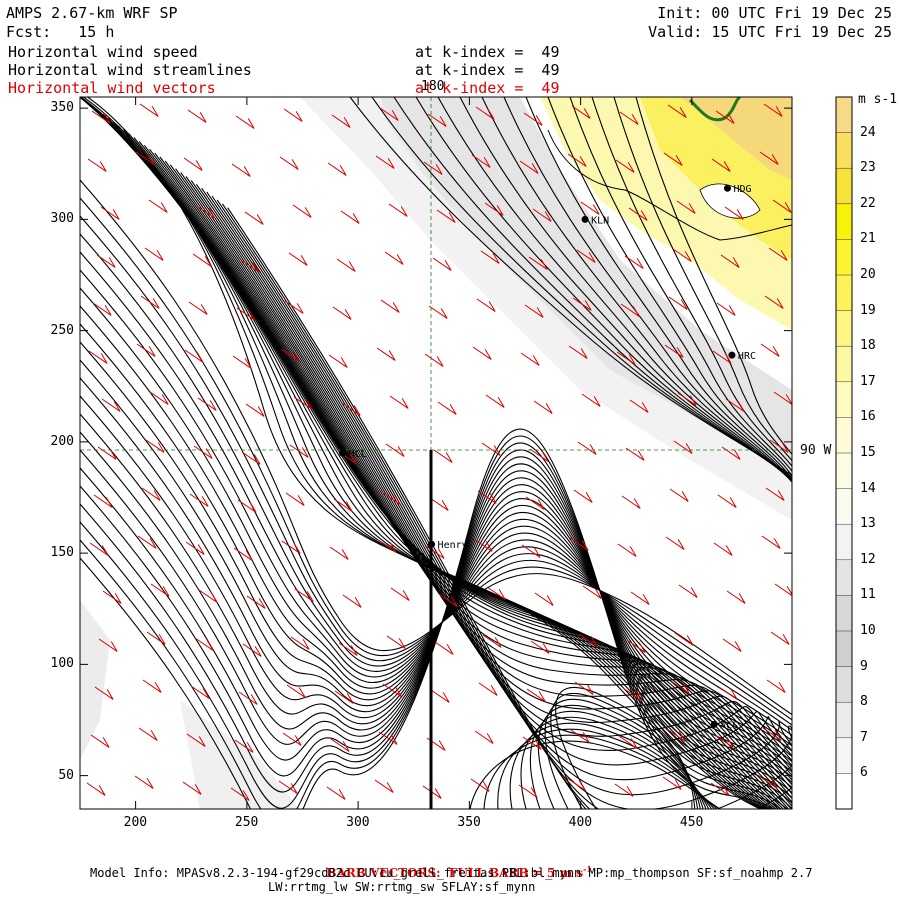  I want to click on terrain-contour, so click(730, 201).